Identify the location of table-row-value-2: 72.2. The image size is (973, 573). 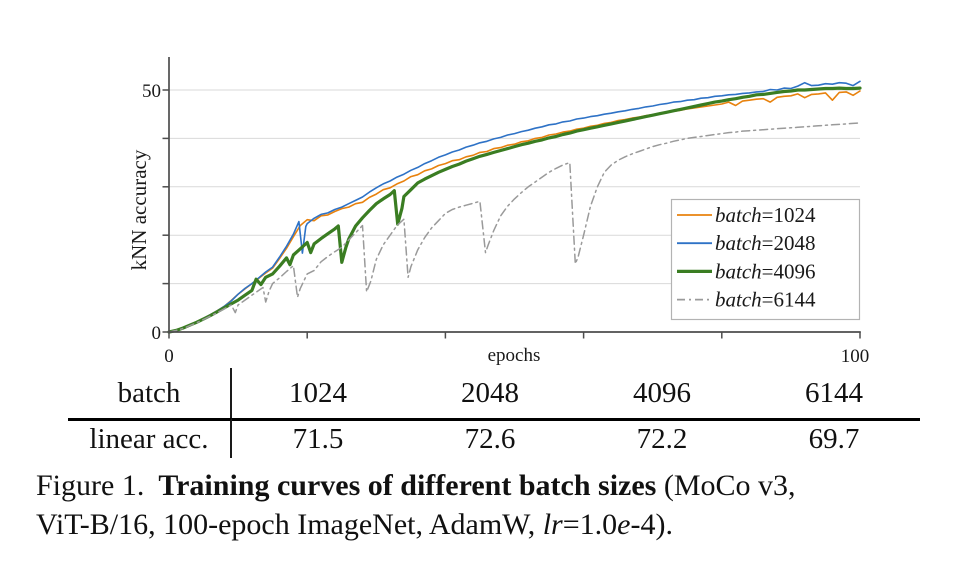
(662, 438).